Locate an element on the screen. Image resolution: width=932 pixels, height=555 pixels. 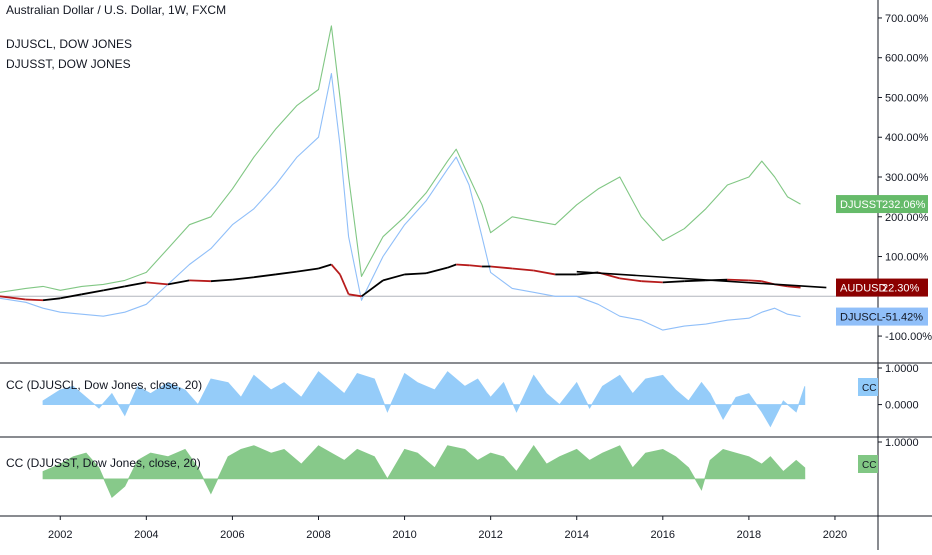
x-tick-label: 2004 is located at coordinates (146, 535).